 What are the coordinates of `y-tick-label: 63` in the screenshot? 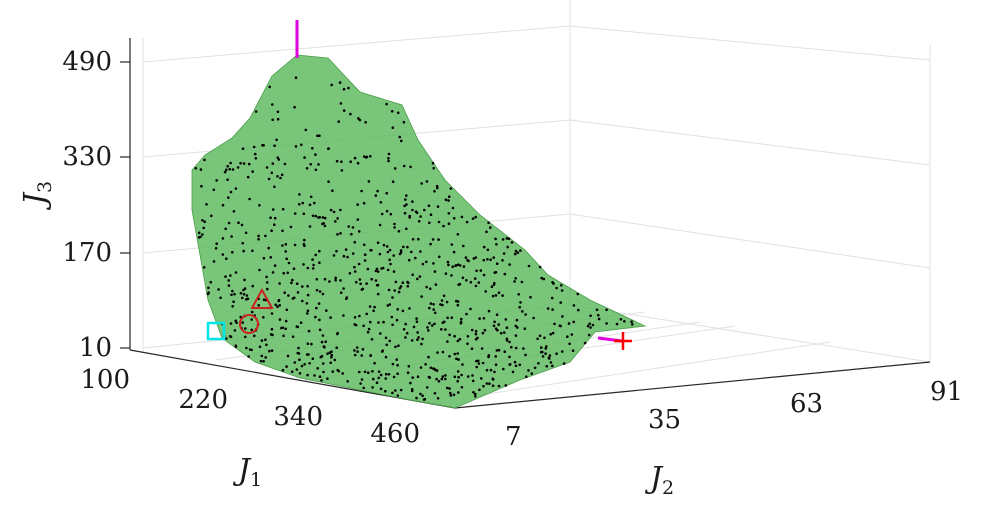 It's located at (806, 404).